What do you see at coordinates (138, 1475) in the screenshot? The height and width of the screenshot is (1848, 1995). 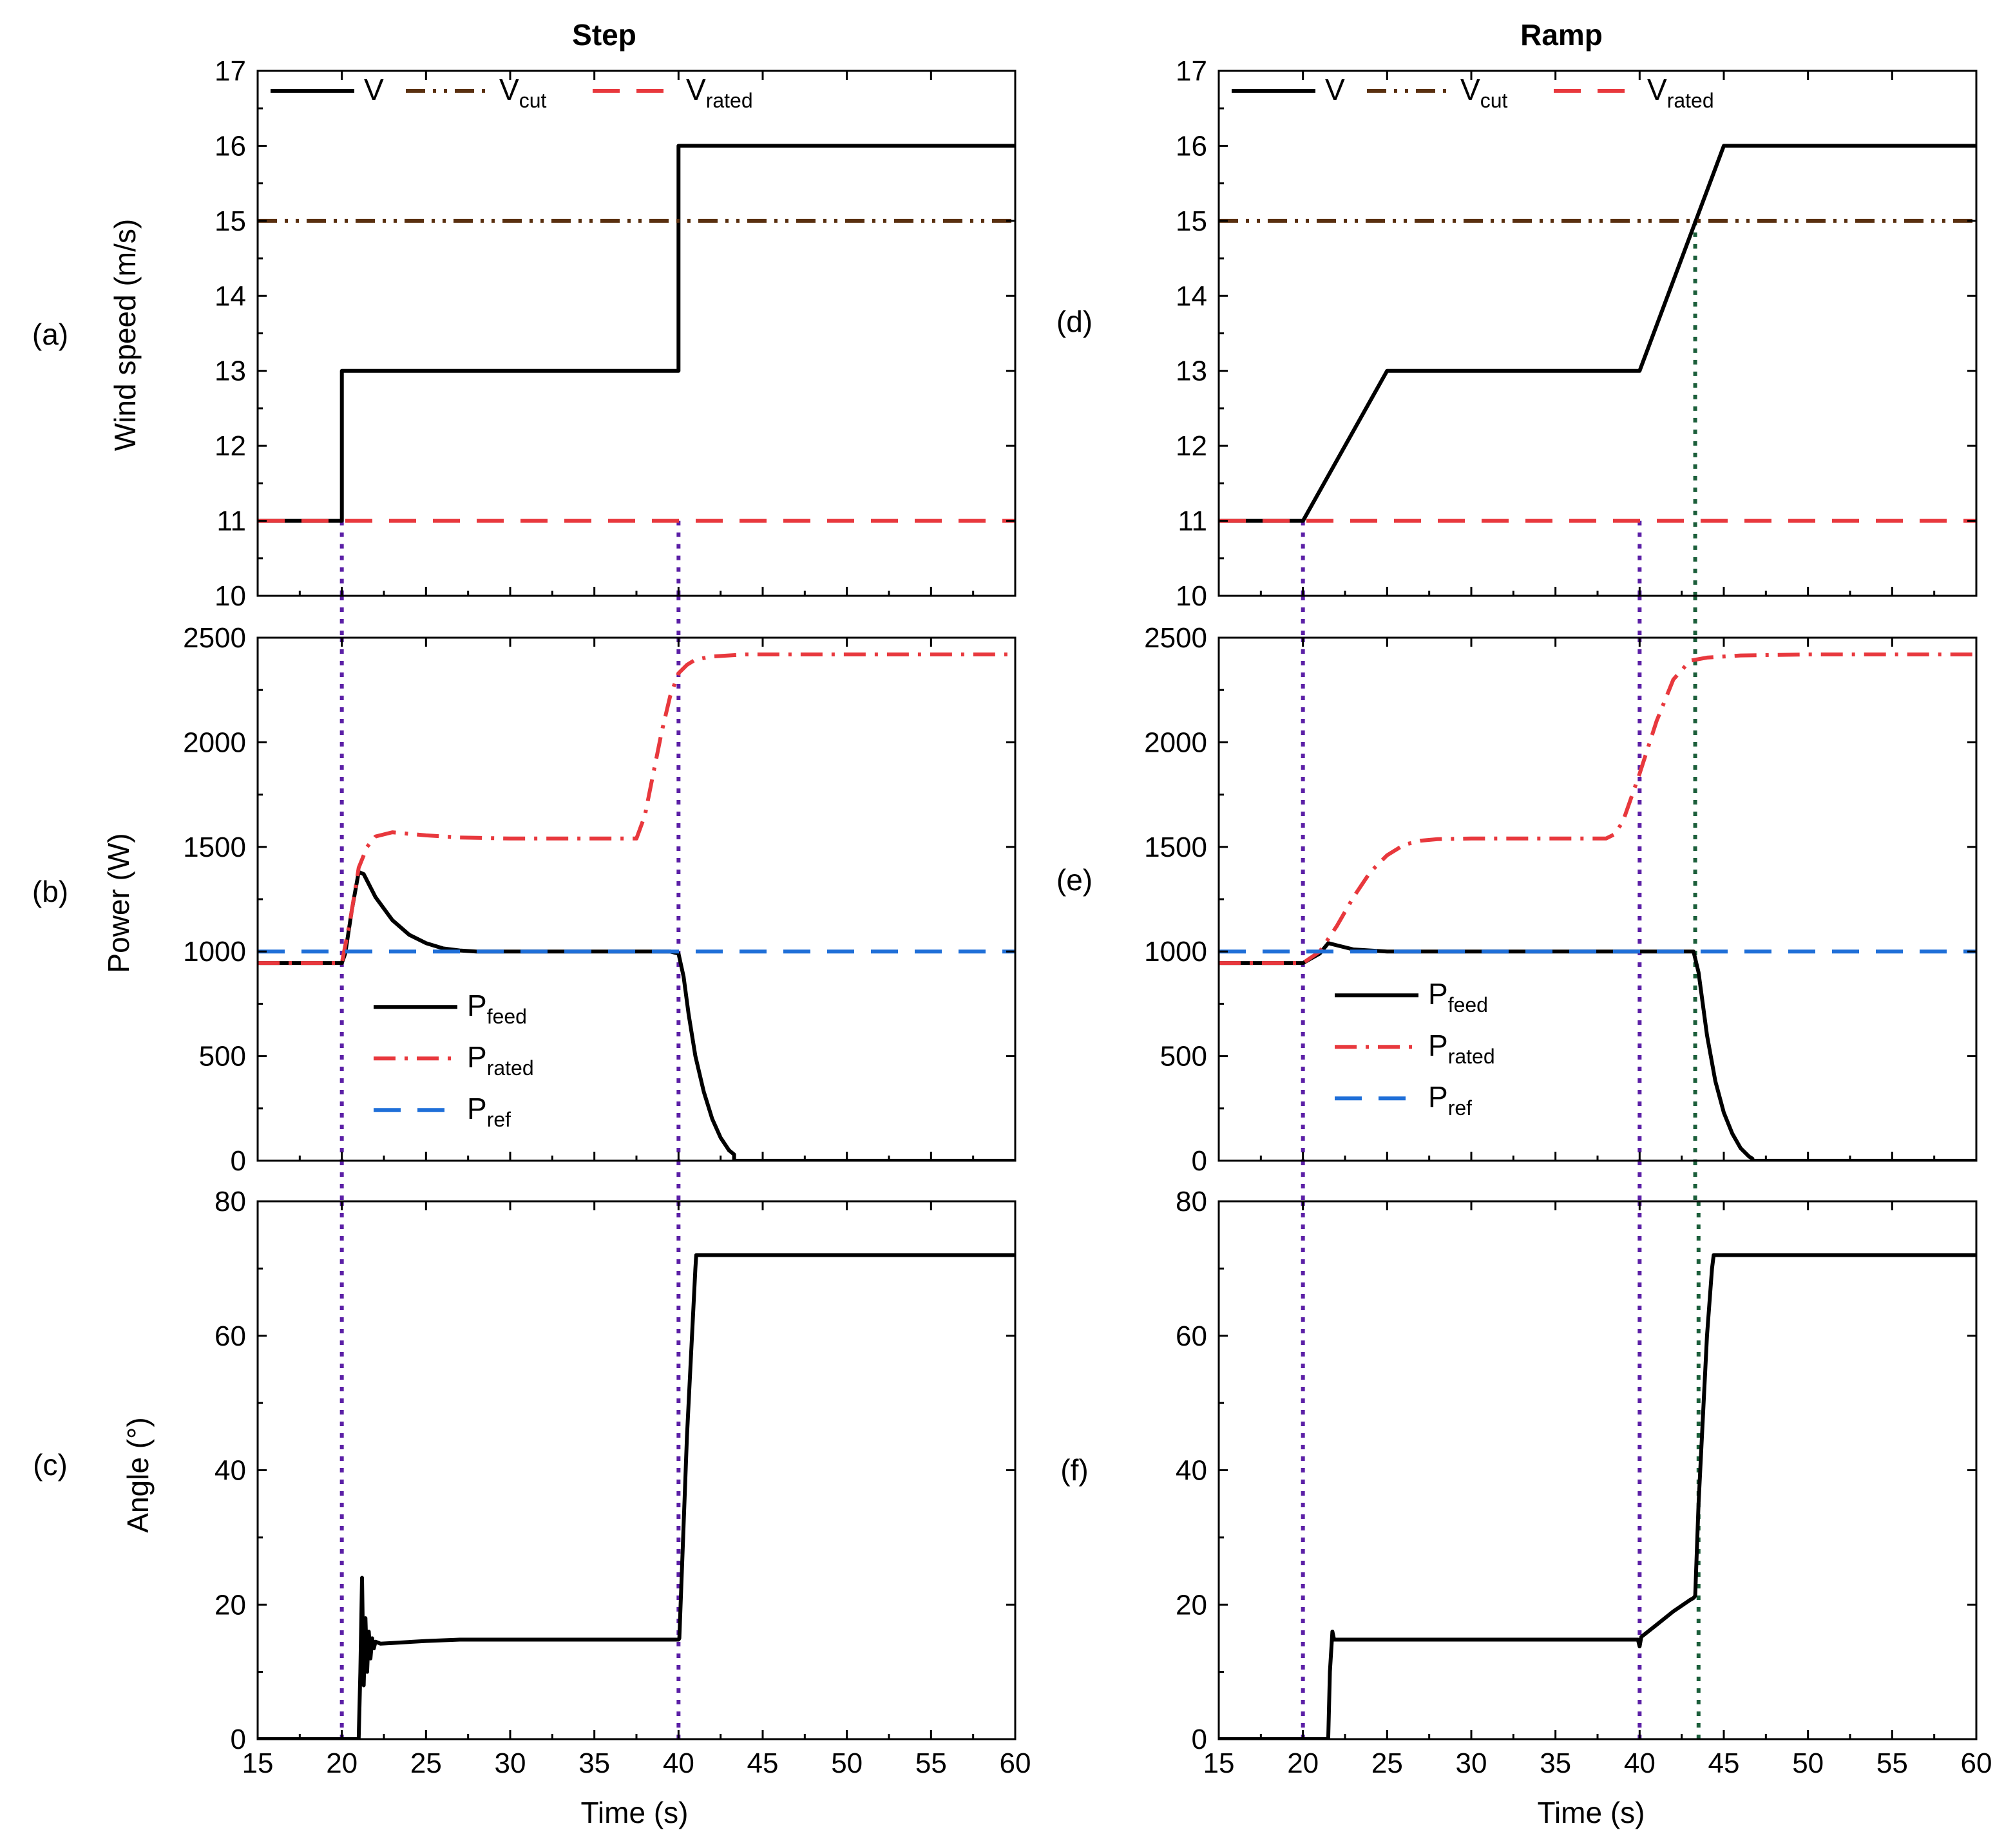 I see `y-label-angle: Angle (°)` at bounding box center [138, 1475].